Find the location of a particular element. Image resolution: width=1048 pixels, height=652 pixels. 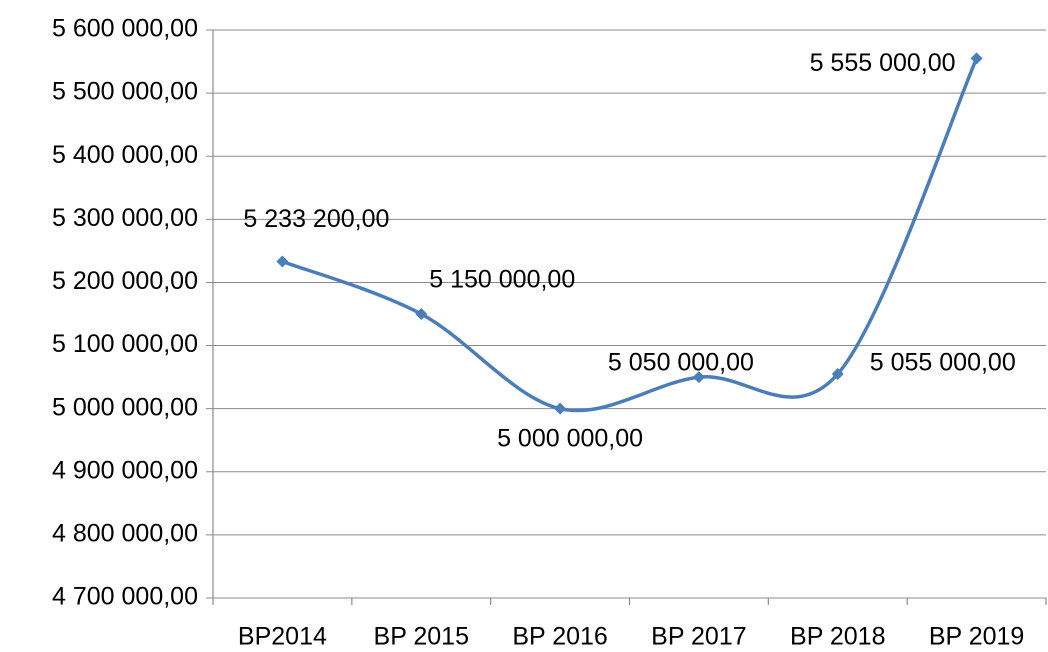

x-tick-label: BP 2019 is located at coordinates (976, 637).